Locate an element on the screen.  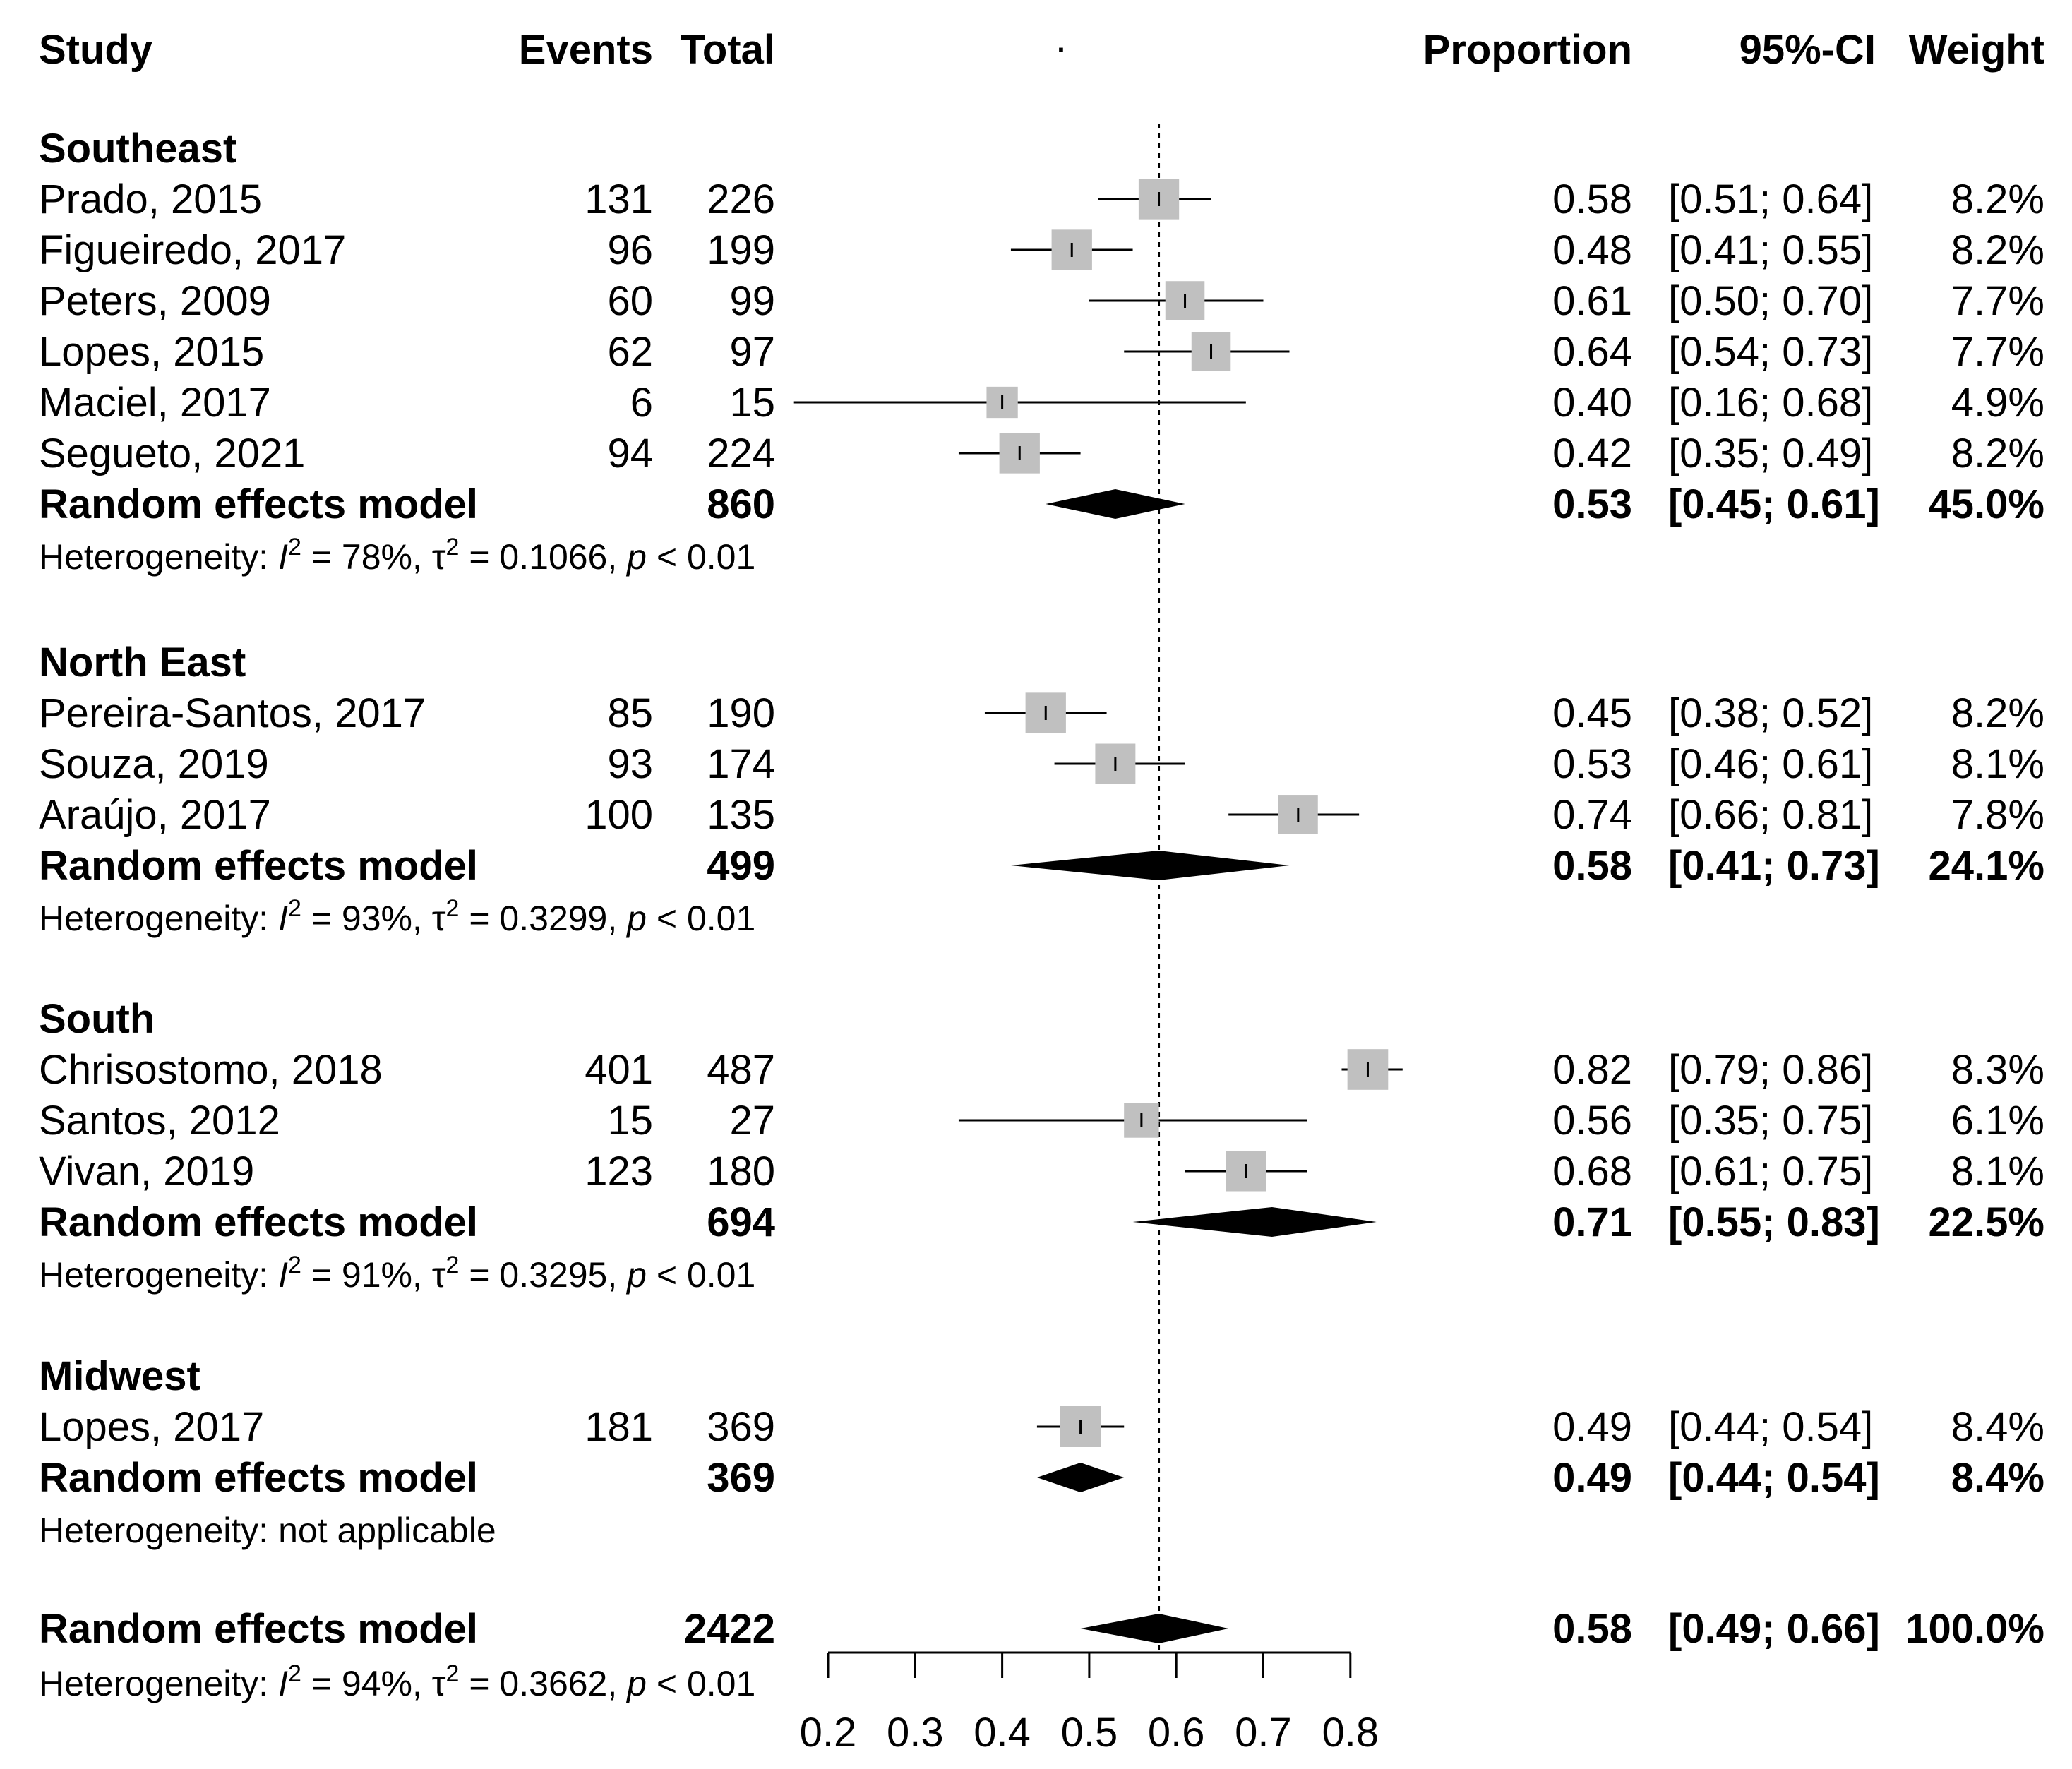
events-value: 94 is located at coordinates (630, 454).